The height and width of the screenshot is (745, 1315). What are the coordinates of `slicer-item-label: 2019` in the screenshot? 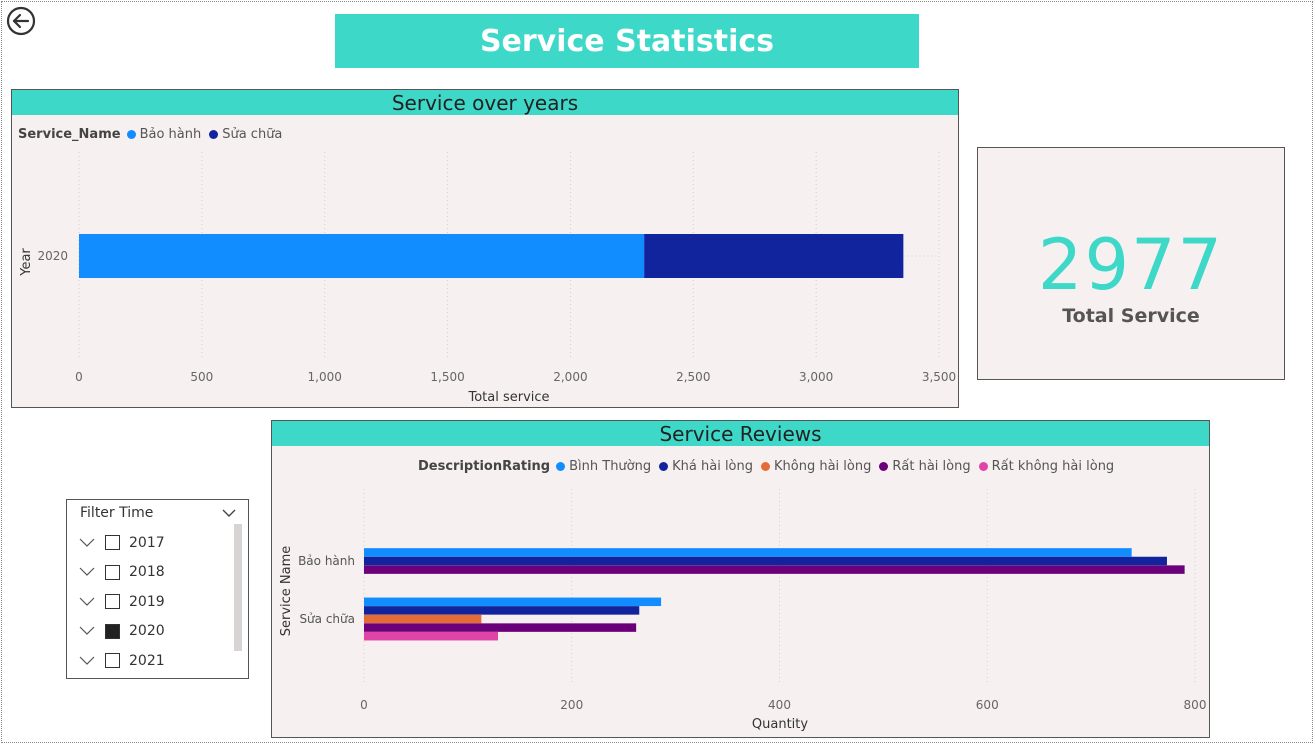 It's located at (147, 601).